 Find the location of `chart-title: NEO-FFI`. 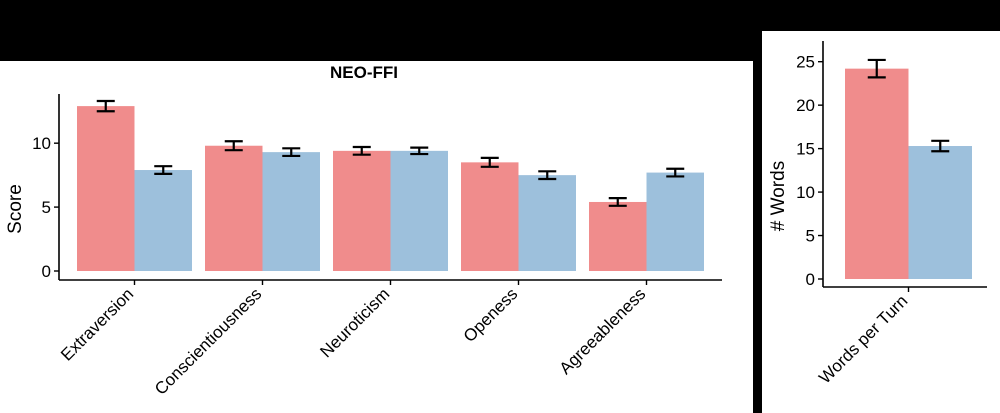

chart-title: NEO-FFI is located at coordinates (364, 72).